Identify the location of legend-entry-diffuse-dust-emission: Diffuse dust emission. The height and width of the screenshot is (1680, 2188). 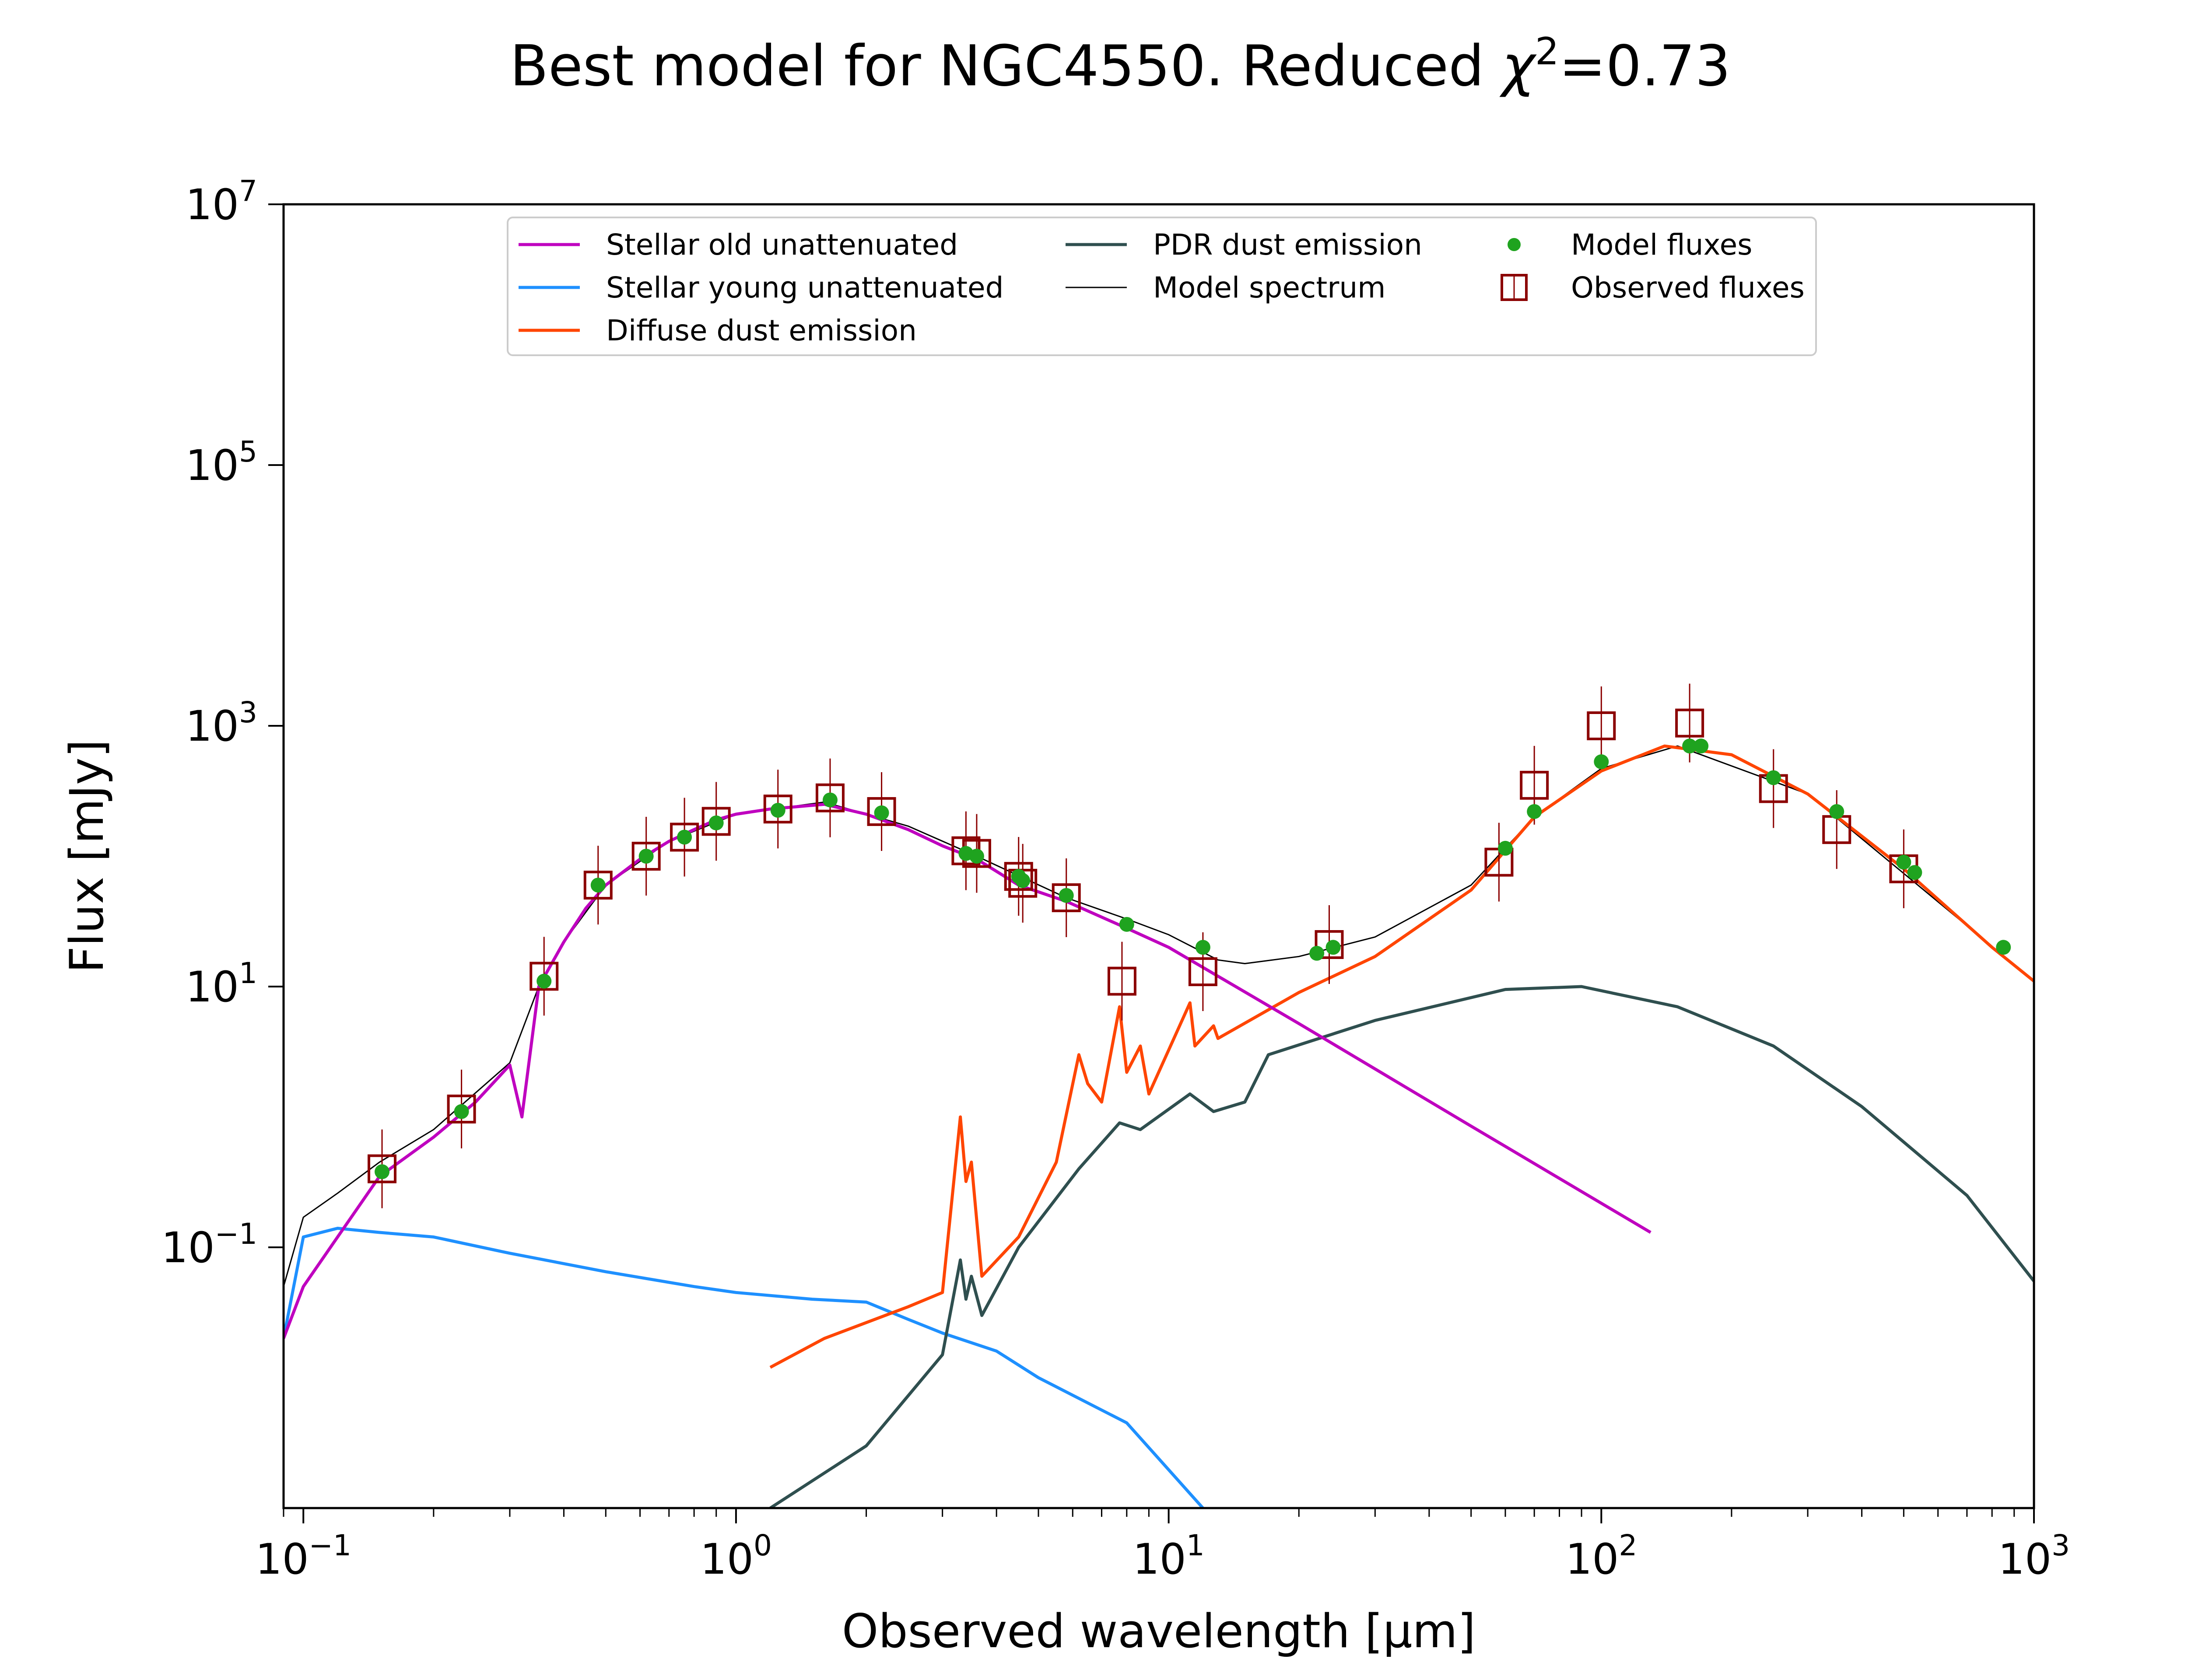
(718, 330).